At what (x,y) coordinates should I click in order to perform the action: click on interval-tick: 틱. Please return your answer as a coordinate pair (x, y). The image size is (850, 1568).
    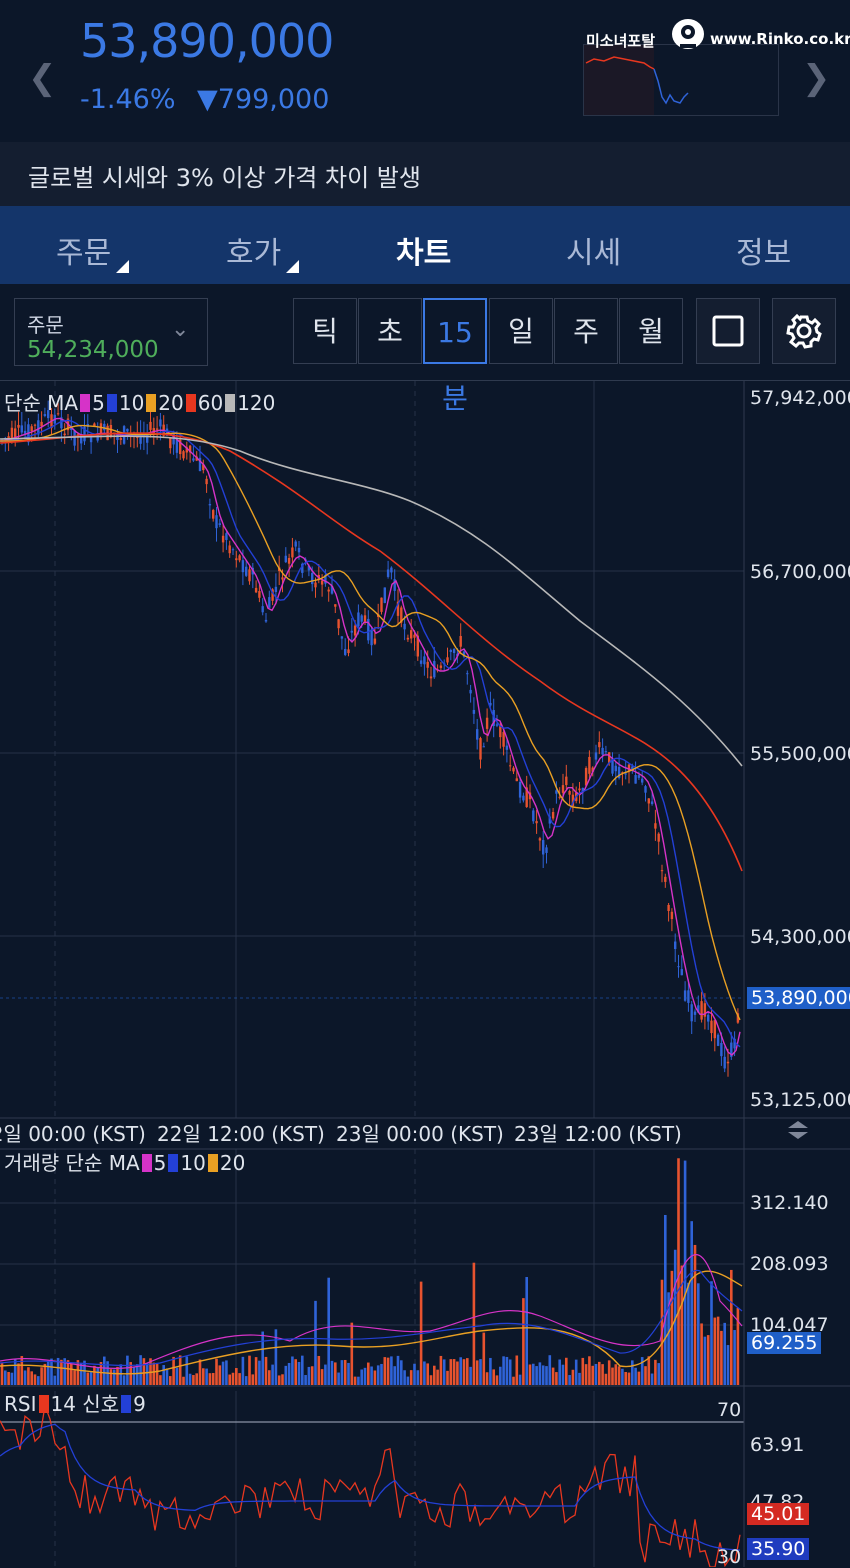
    Looking at the image, I should click on (325, 331).